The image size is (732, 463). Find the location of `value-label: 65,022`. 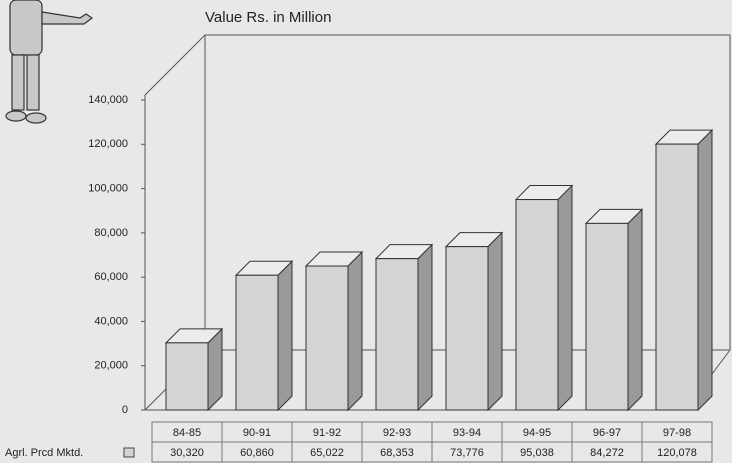

value-label: 65,022 is located at coordinates (327, 453).